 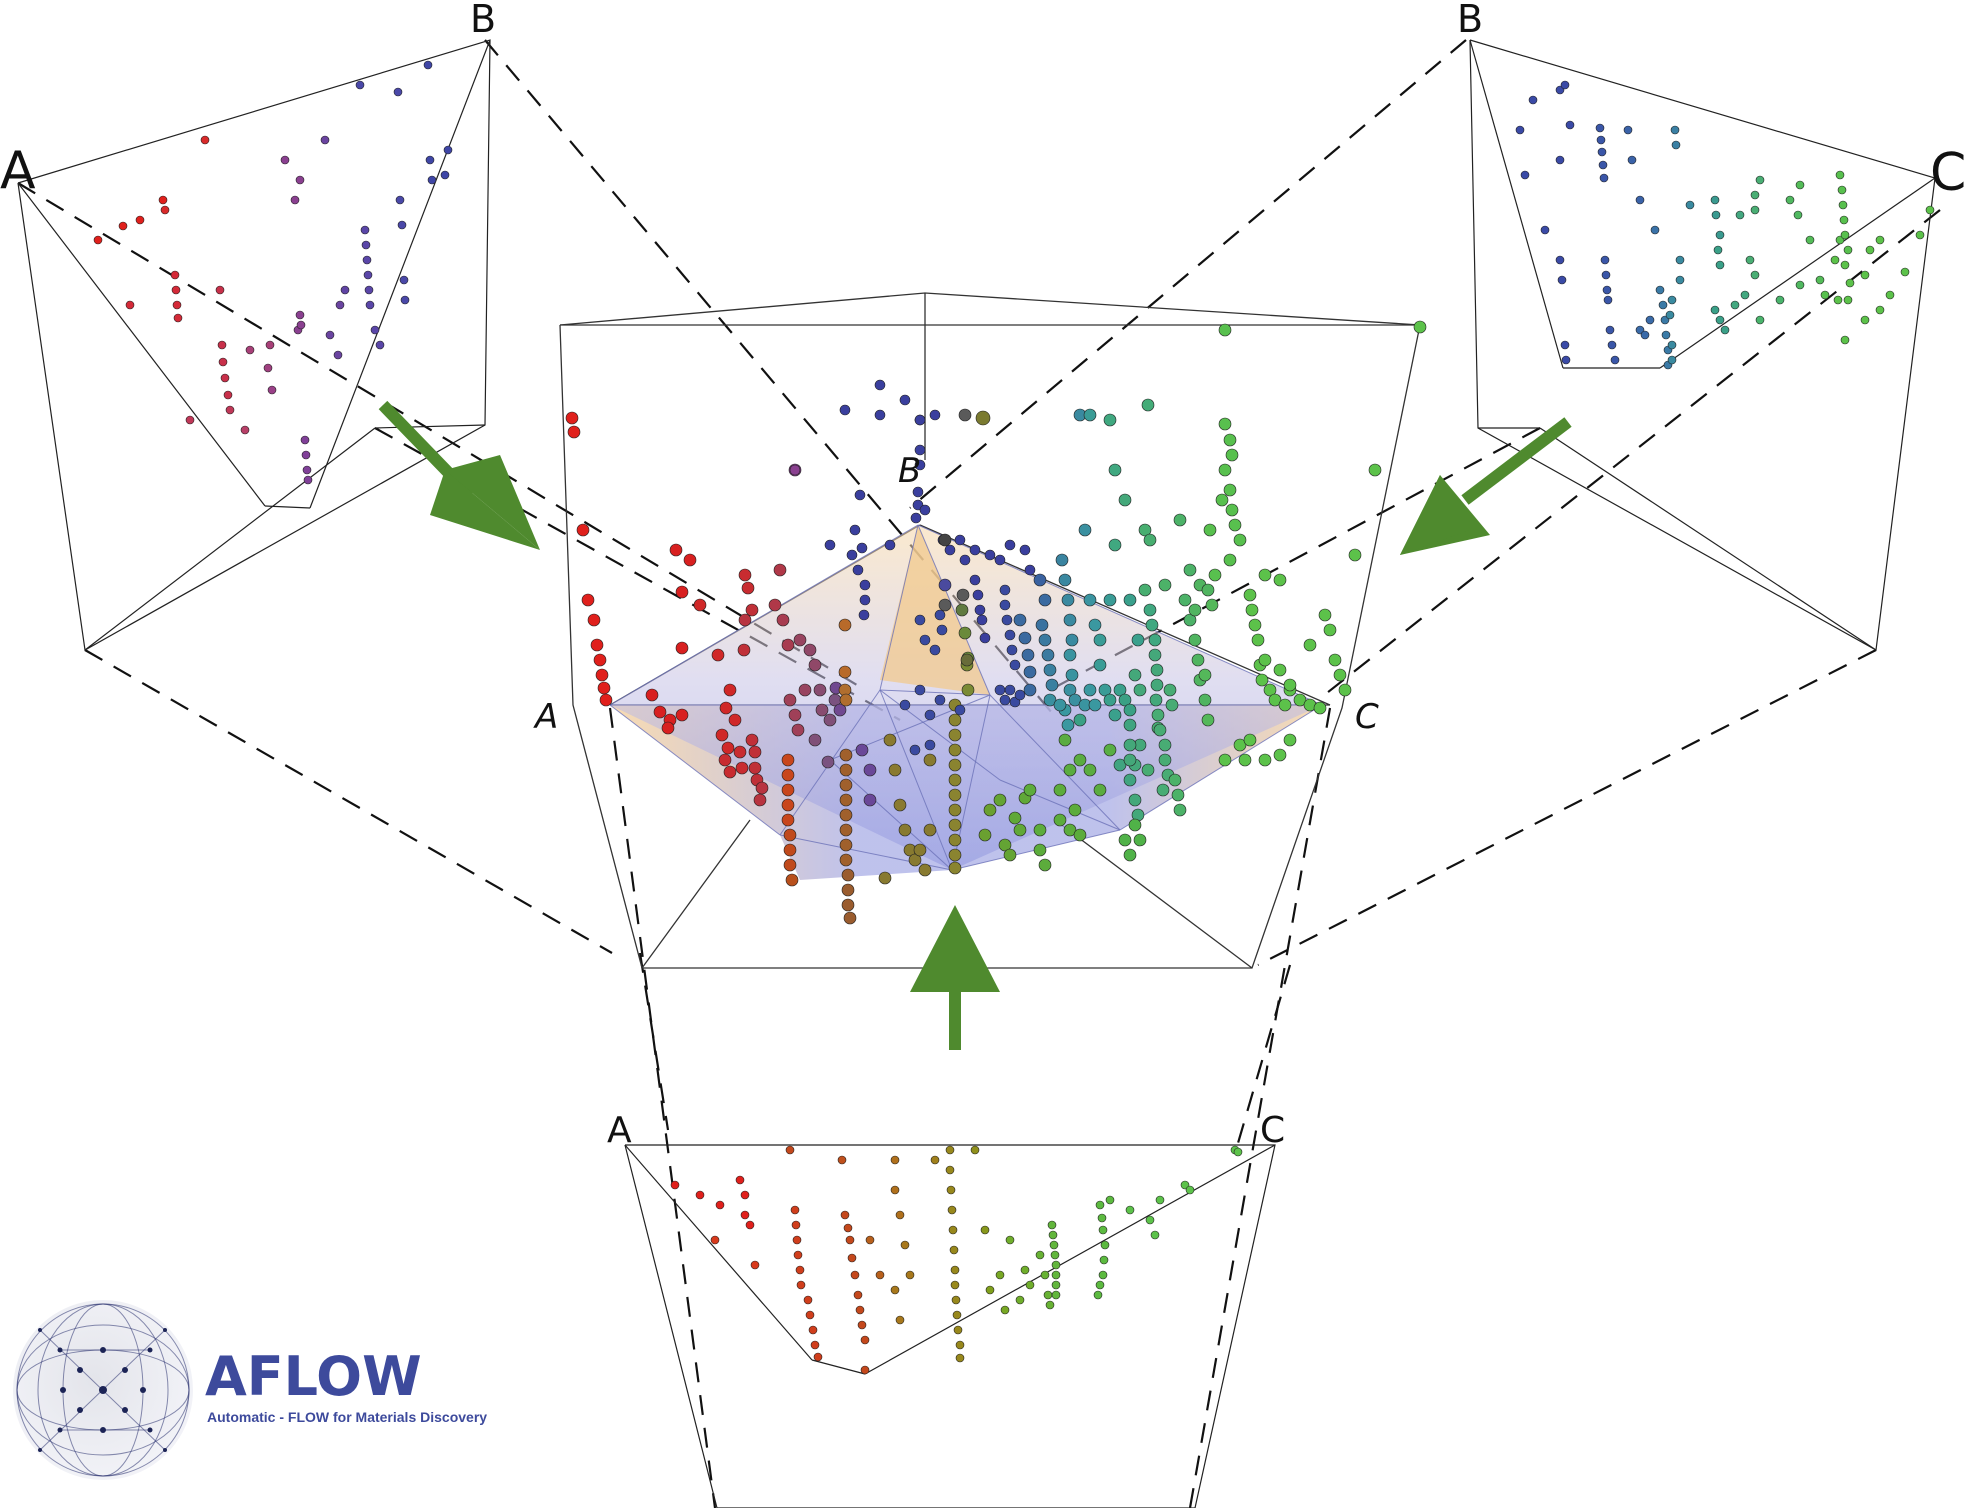 What do you see at coordinates (347, 1417) in the screenshot?
I see `aflow-logo-tagline: Automatic - FLOW for Materials Discovery` at bounding box center [347, 1417].